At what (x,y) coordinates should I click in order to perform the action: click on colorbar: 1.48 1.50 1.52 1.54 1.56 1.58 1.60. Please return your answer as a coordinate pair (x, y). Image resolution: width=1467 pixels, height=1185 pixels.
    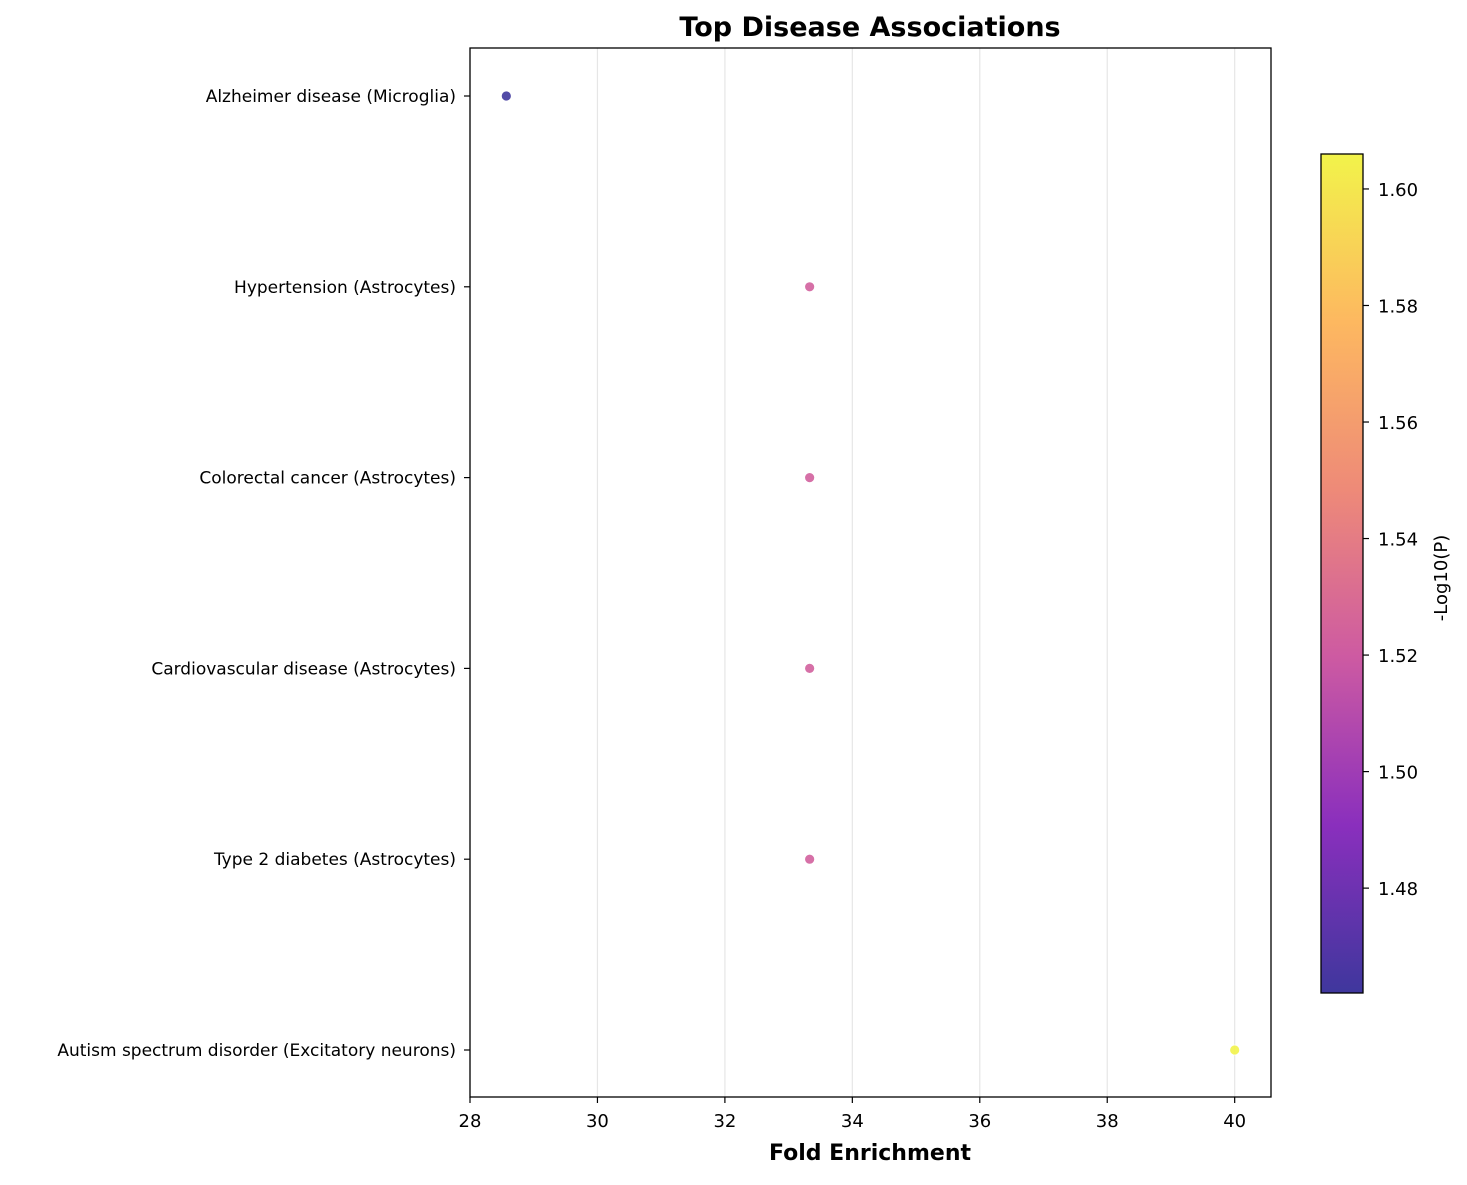
    Looking at the image, I should click on (1369, 573).